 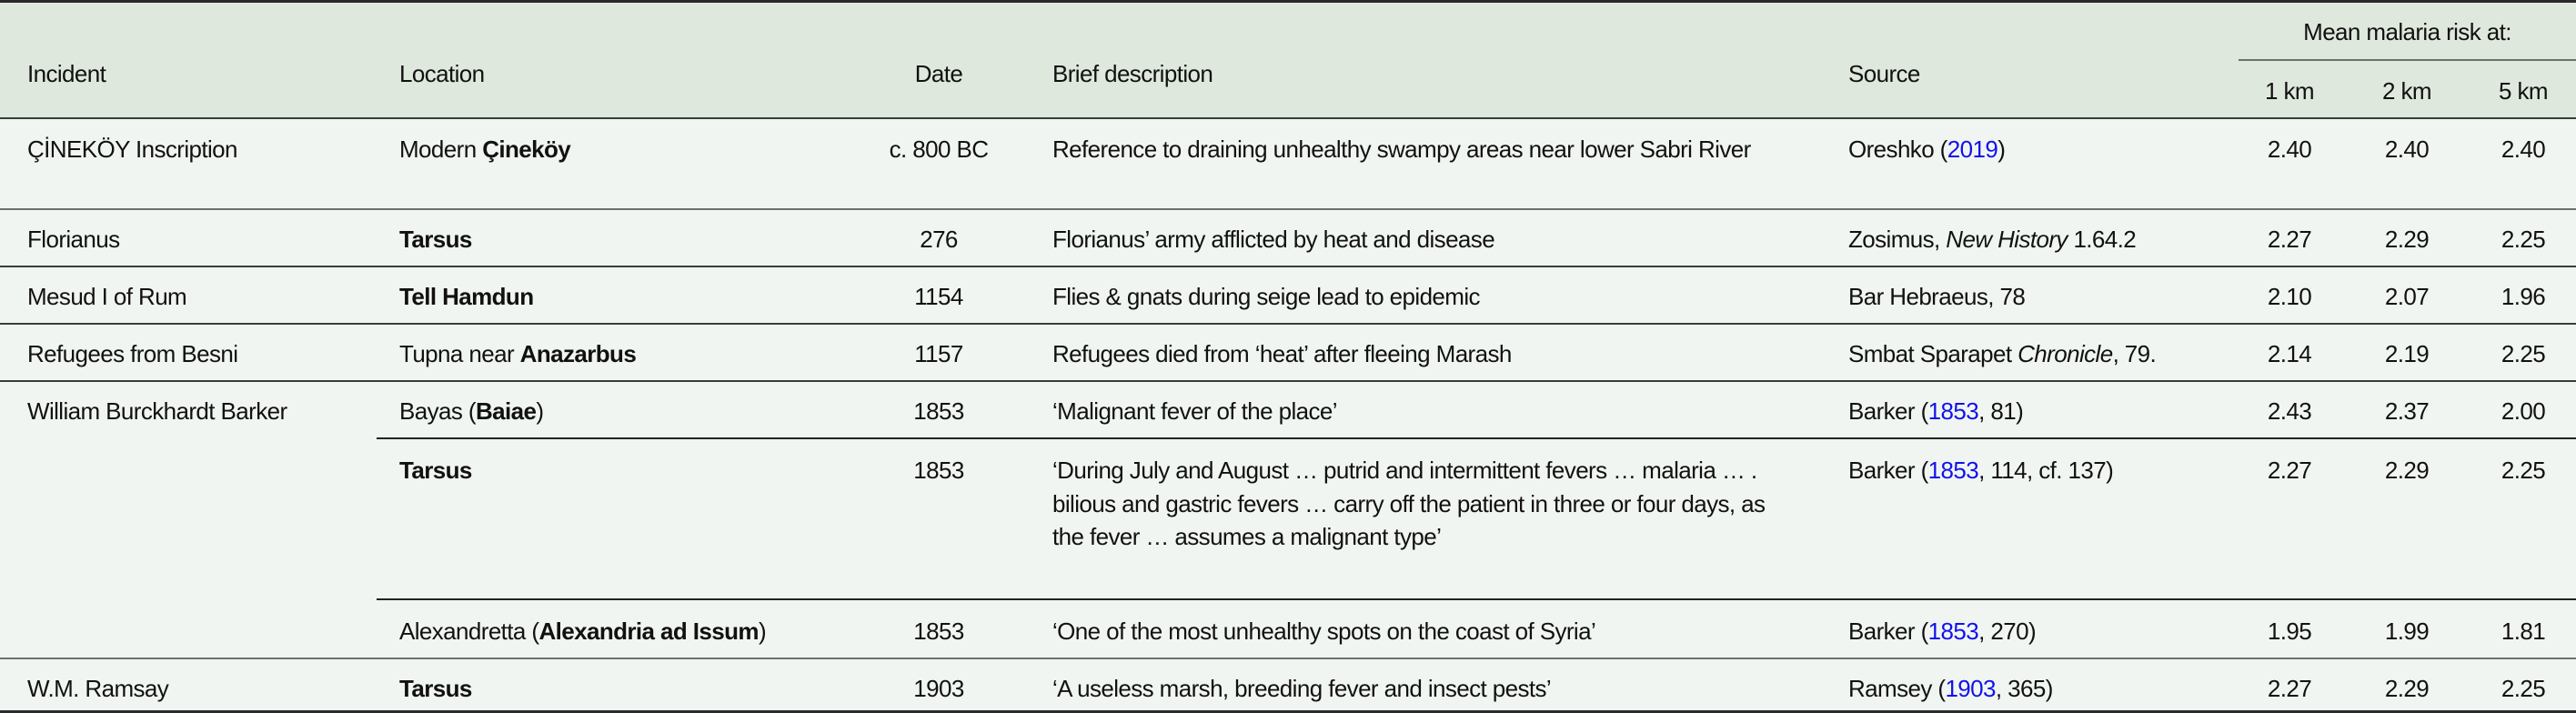 What do you see at coordinates (66, 73) in the screenshot?
I see `header-incident: Incident` at bounding box center [66, 73].